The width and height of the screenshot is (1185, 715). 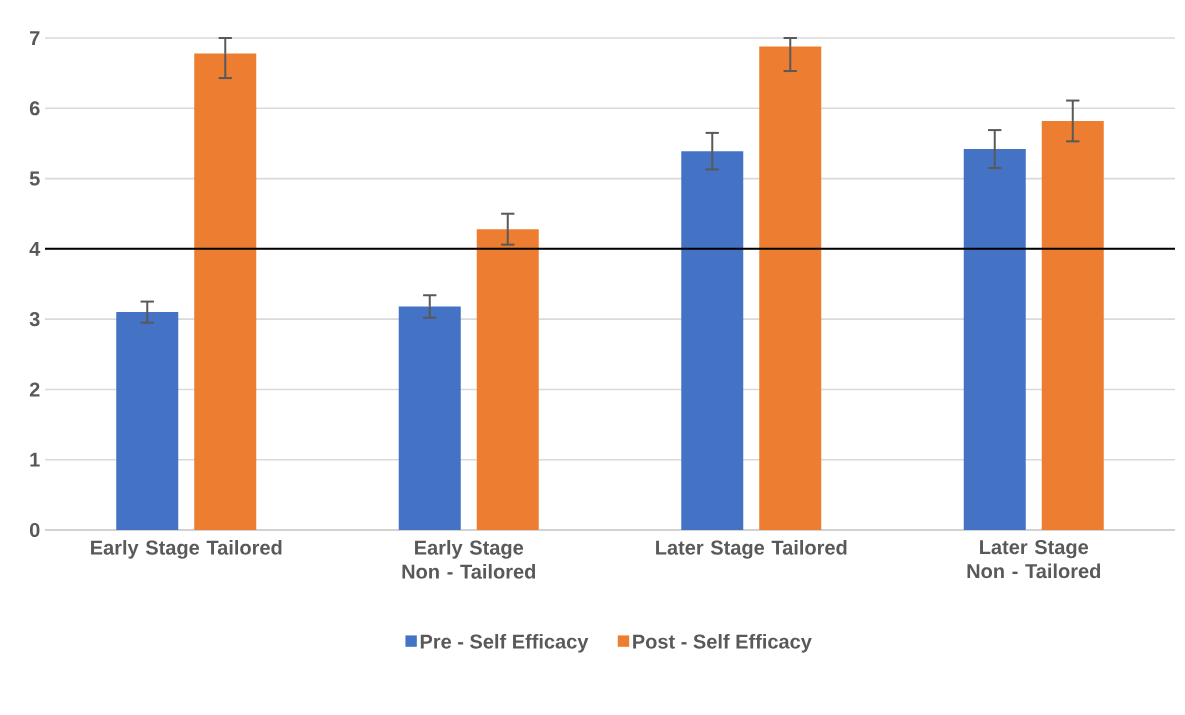 What do you see at coordinates (751, 549) in the screenshot?
I see `x-tick-label: Later Stage Tailored` at bounding box center [751, 549].